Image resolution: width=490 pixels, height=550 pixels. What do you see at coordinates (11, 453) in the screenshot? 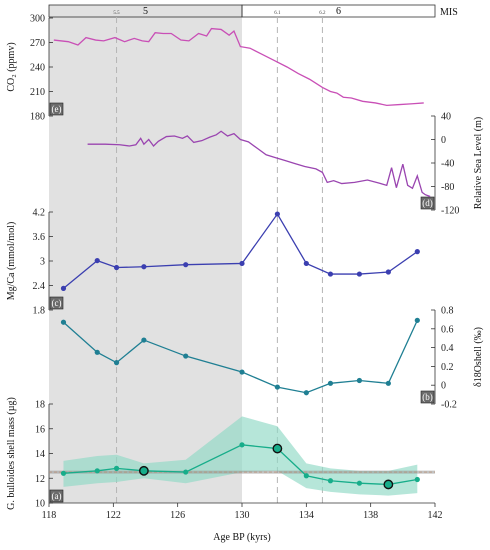
I see `y-axis-label: G. bulloides shell mass (µg)` at bounding box center [11, 453].